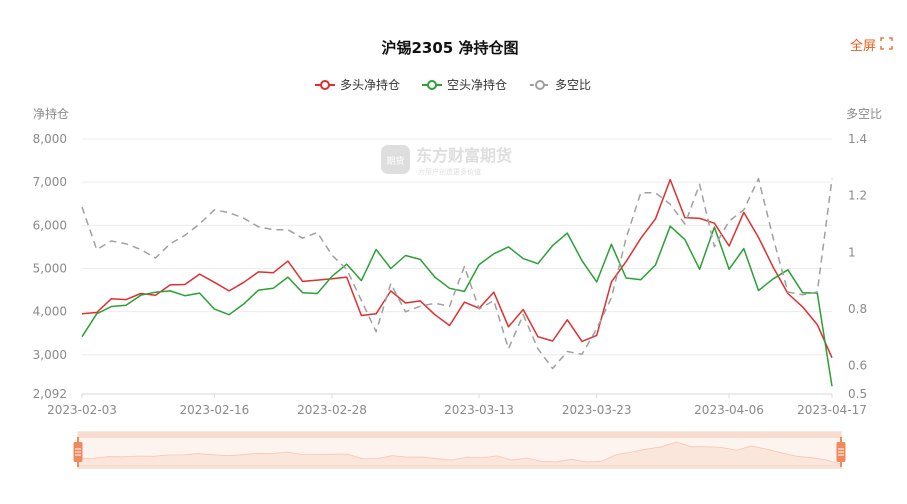 This screenshot has height=504, width=907. Describe the element at coordinates (841, 452) in the screenshot. I see `zoom-handle-right` at that location.